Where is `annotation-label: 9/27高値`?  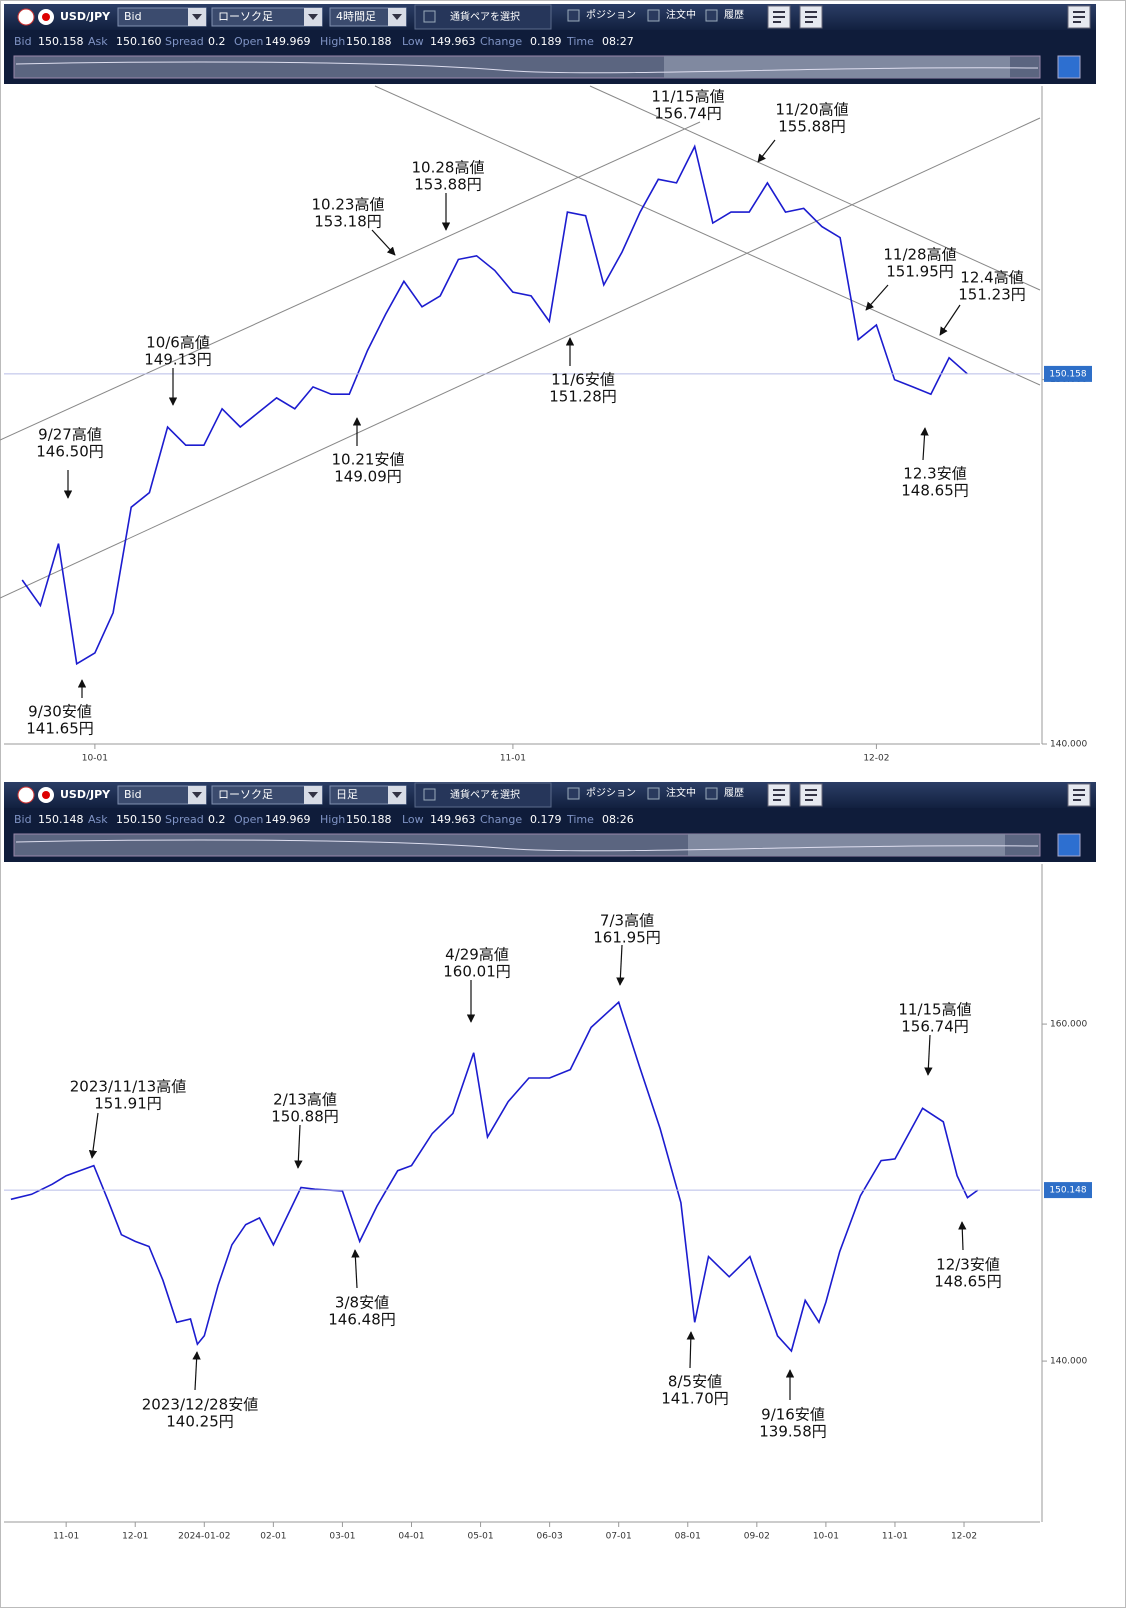 annotation-label: 9/27高値 is located at coordinates (70, 435).